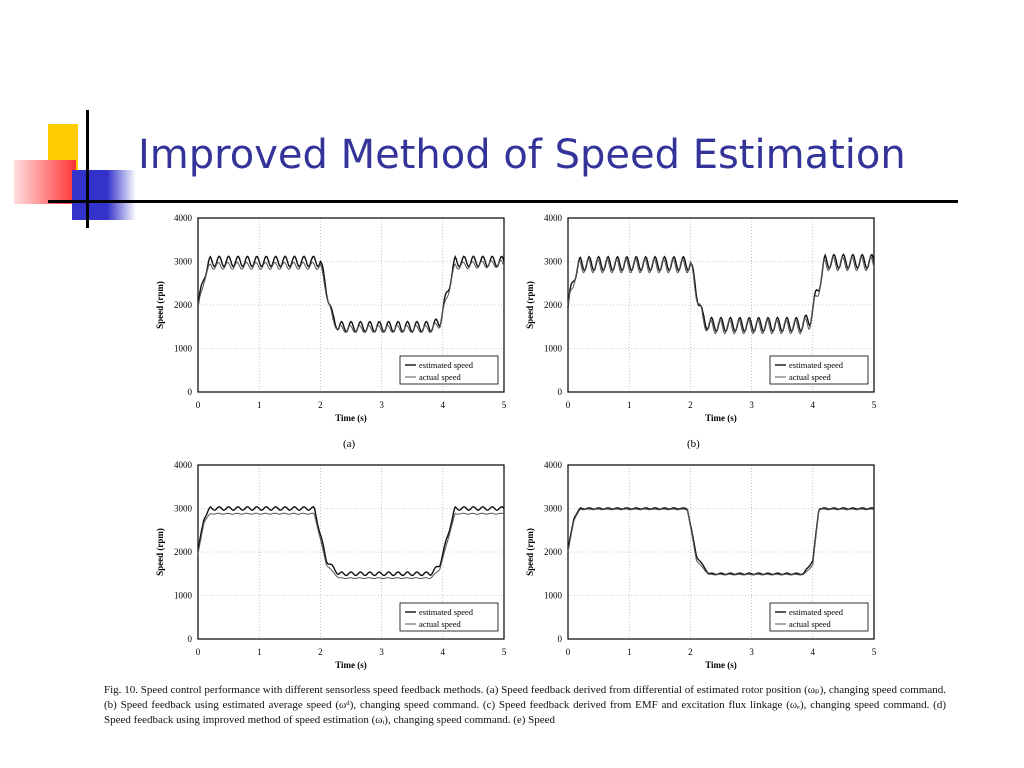 This screenshot has height=768, width=1024. Describe the element at coordinates (503, 201) in the screenshot. I see `title-underline` at that location.